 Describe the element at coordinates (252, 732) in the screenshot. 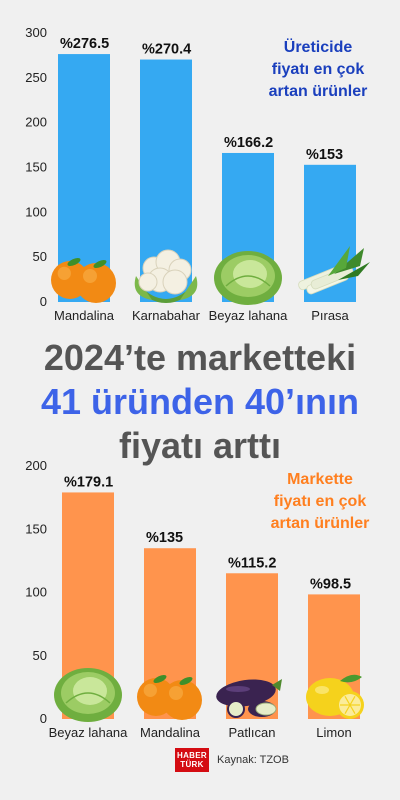

I see `category-label: Patlıcan` at that location.